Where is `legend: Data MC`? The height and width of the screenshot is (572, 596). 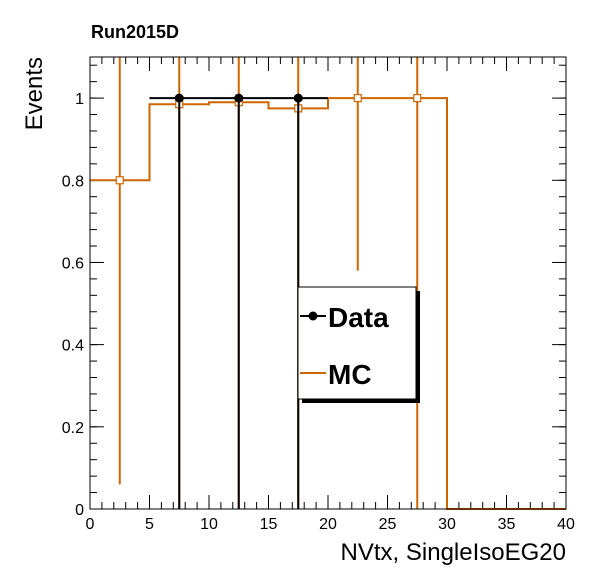
legend: Data MC is located at coordinates (358, 344).